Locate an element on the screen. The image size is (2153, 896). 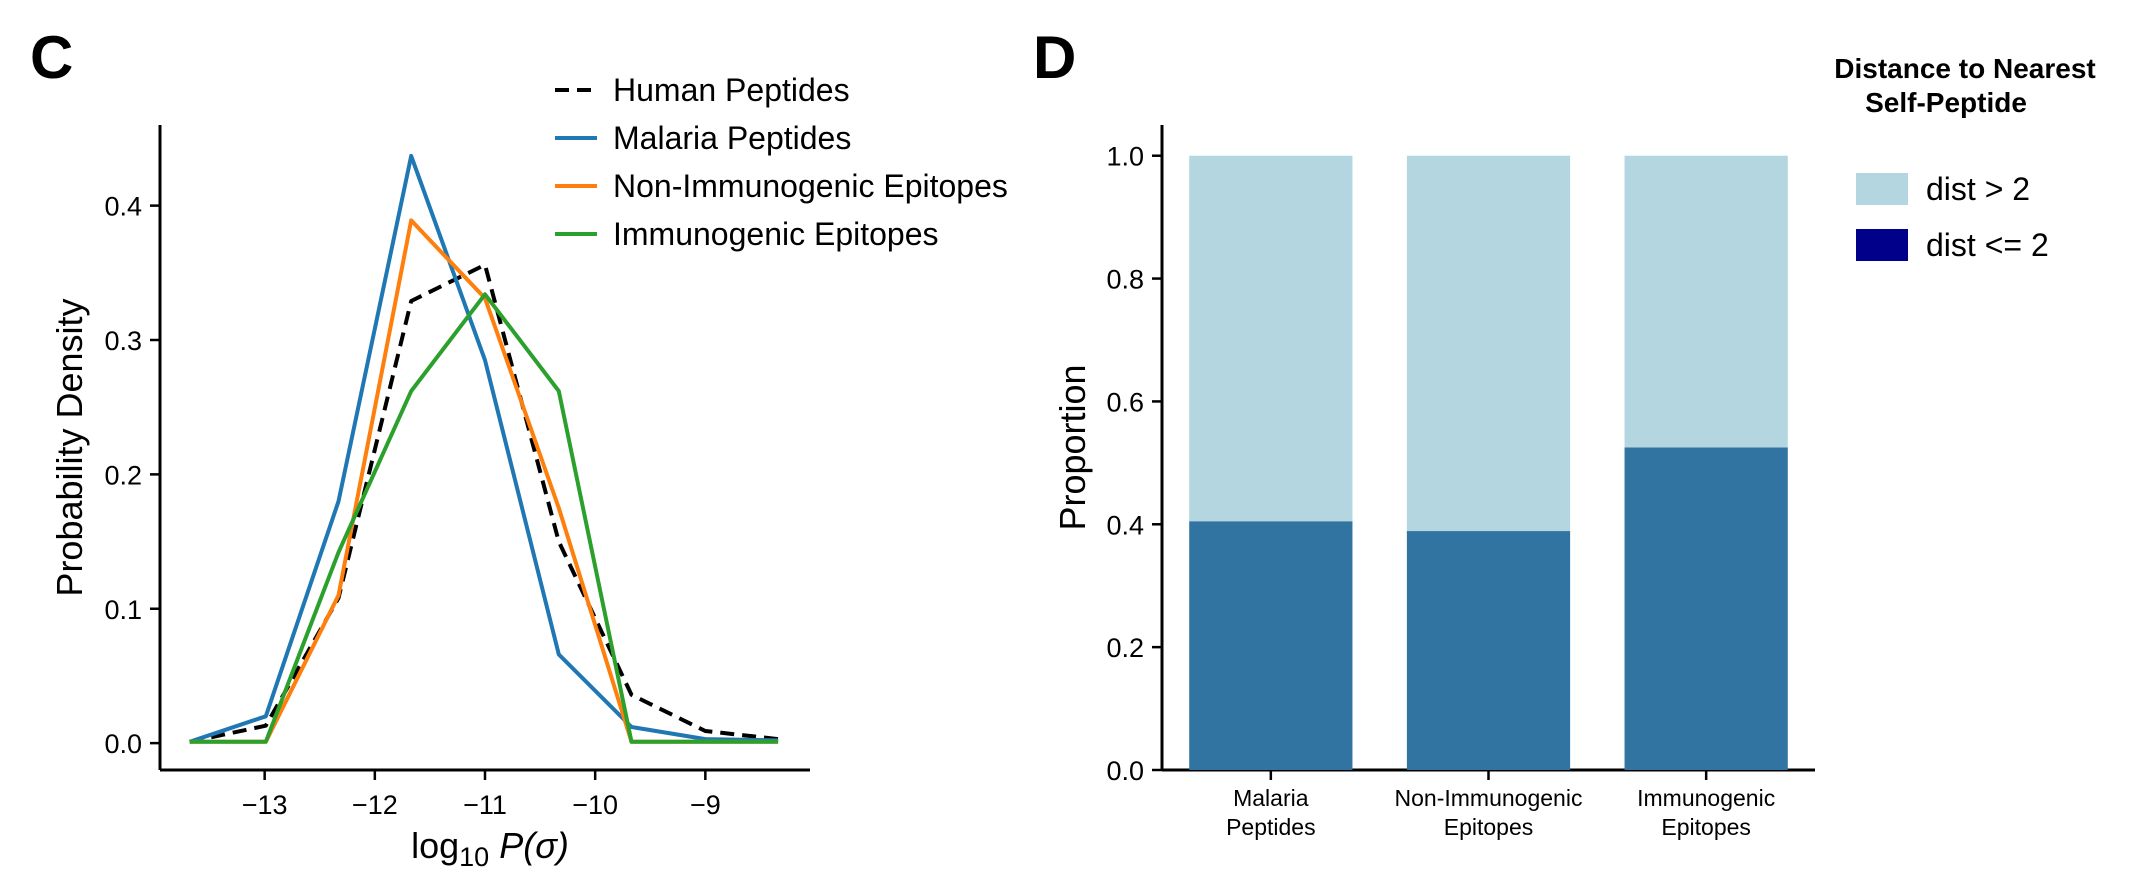
legend-title-line-2: Self-Peptide is located at coordinates (1946, 102).